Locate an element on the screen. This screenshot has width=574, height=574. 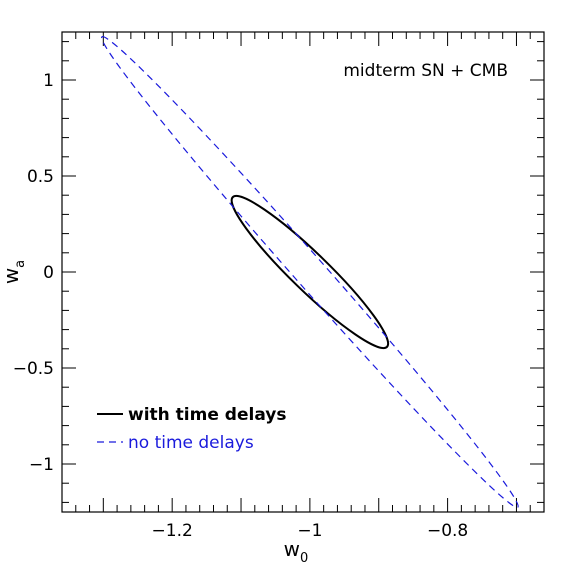
x-axis-label-main: w is located at coordinates (292, 549).